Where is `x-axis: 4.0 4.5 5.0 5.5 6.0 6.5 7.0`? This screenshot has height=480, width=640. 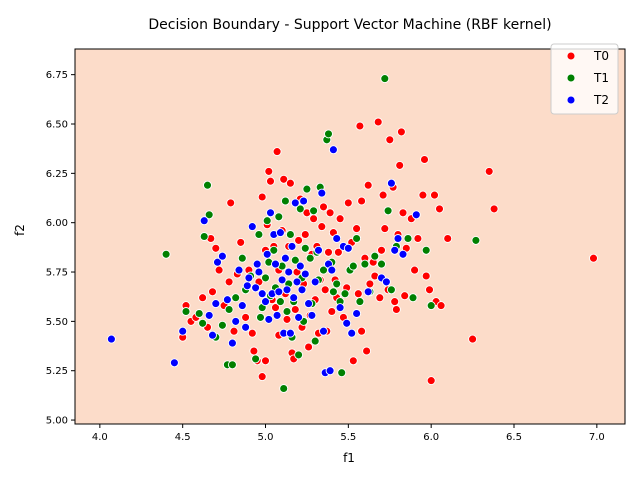 x-axis: 4.0 4.5 5.0 5.5 6.0 6.5 7.0 is located at coordinates (348, 433).